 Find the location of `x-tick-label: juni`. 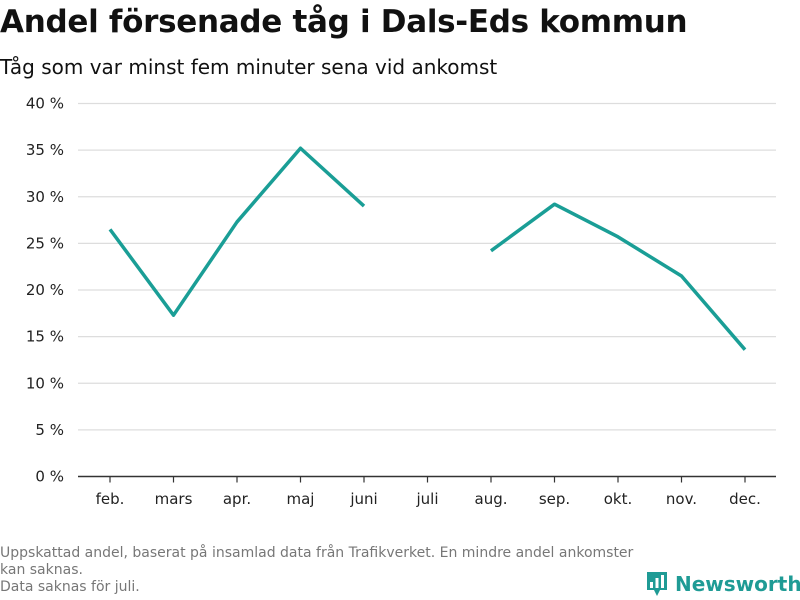

x-tick-label: juni is located at coordinates (363, 499).